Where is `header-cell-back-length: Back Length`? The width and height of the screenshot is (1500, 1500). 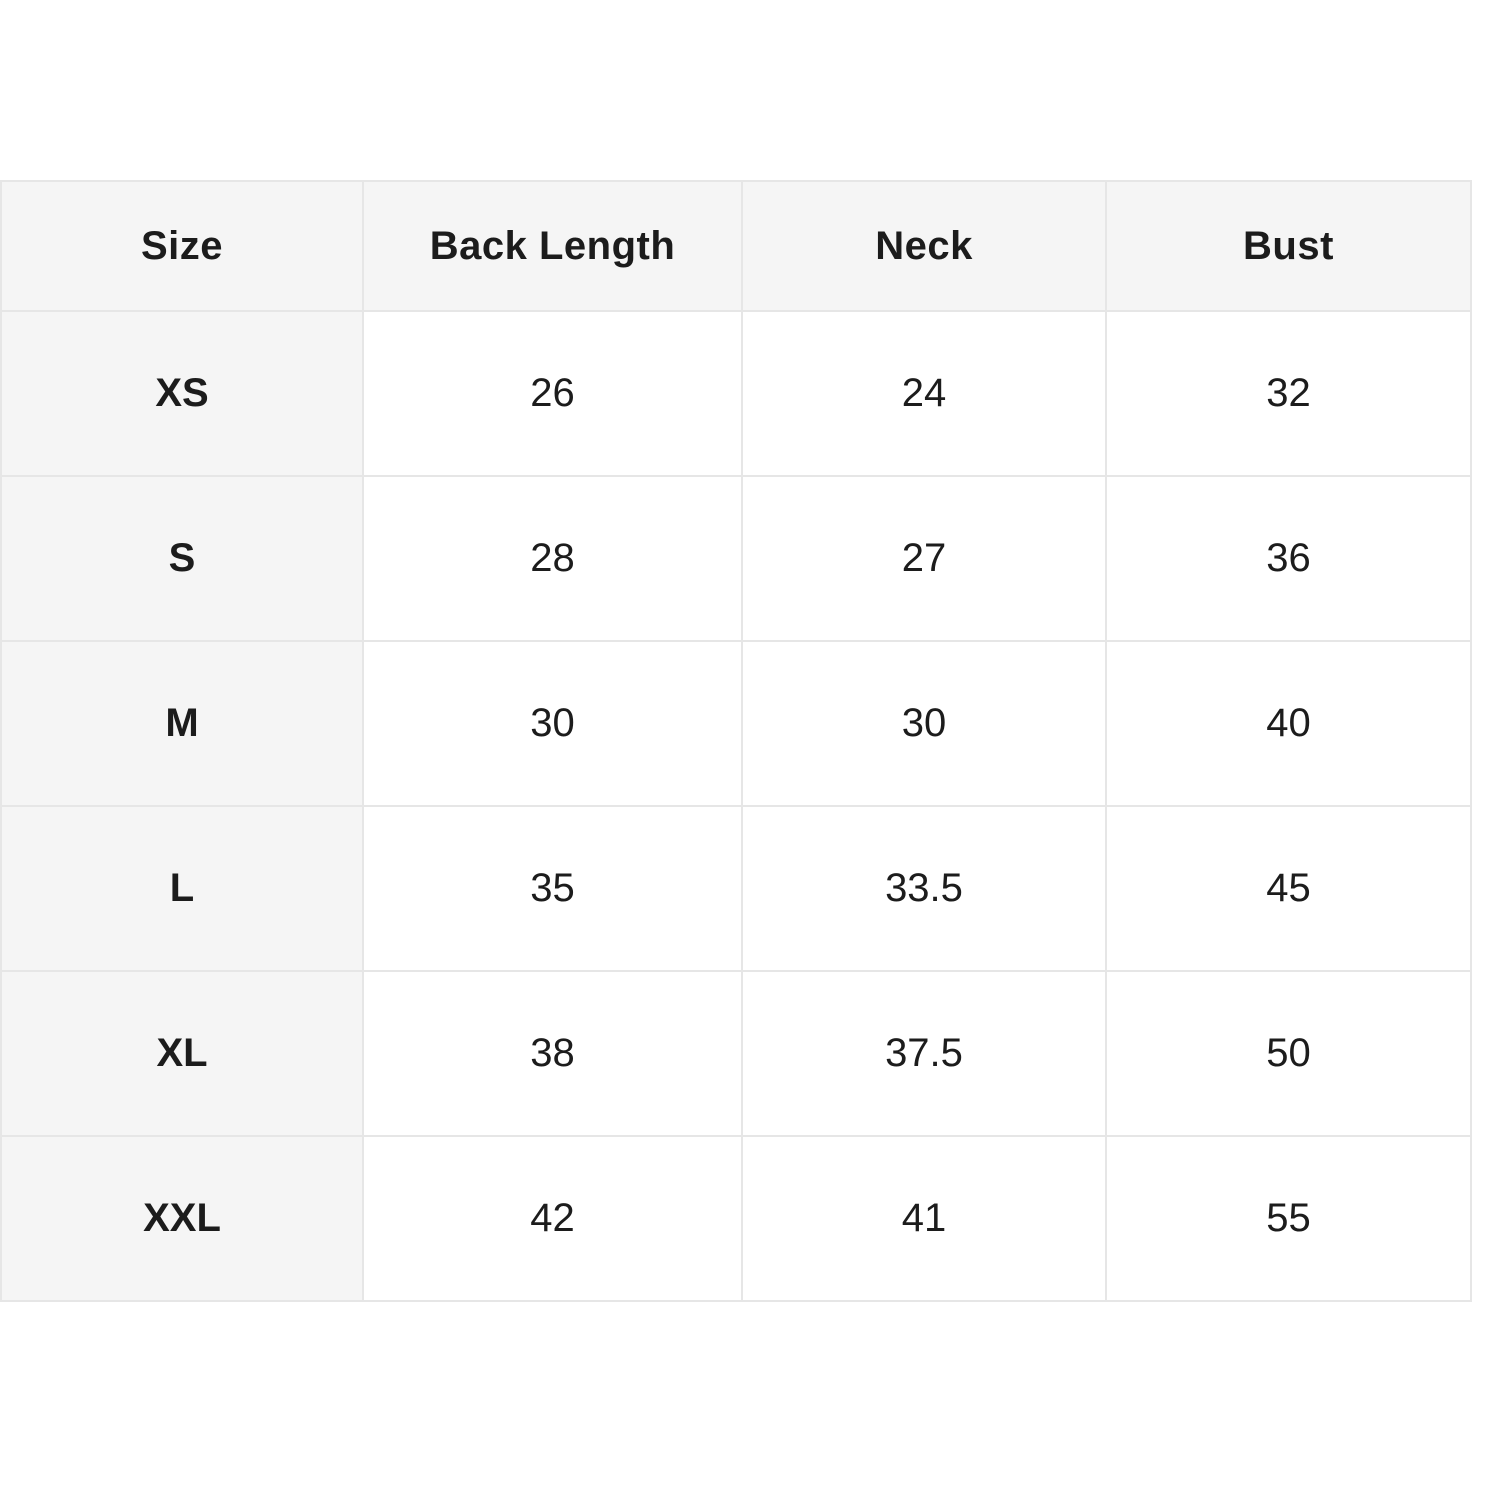 header-cell-back-length: Back Length is located at coordinates (552, 246).